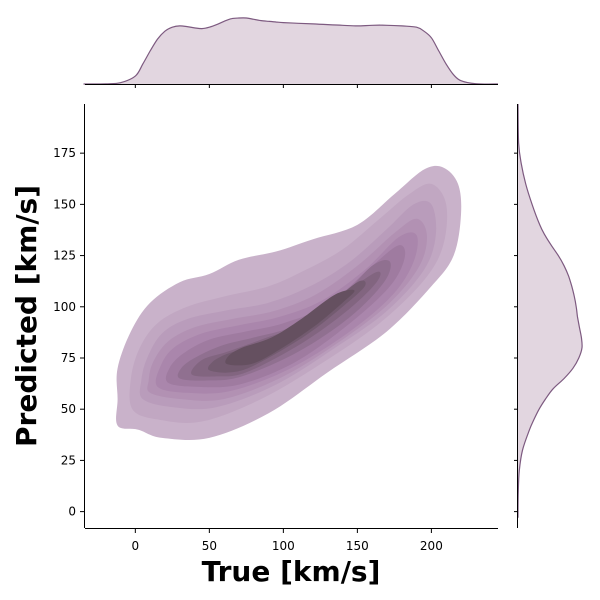 The image size is (600, 600). I want to click on x-tick-label: 100, so click(283, 546).